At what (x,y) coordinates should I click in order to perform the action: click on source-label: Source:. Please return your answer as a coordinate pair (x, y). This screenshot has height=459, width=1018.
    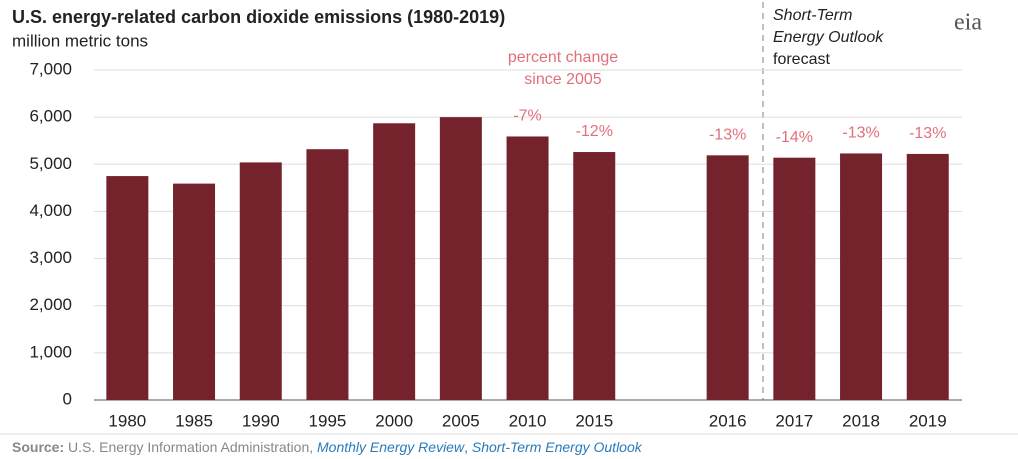
    Looking at the image, I should click on (38, 447).